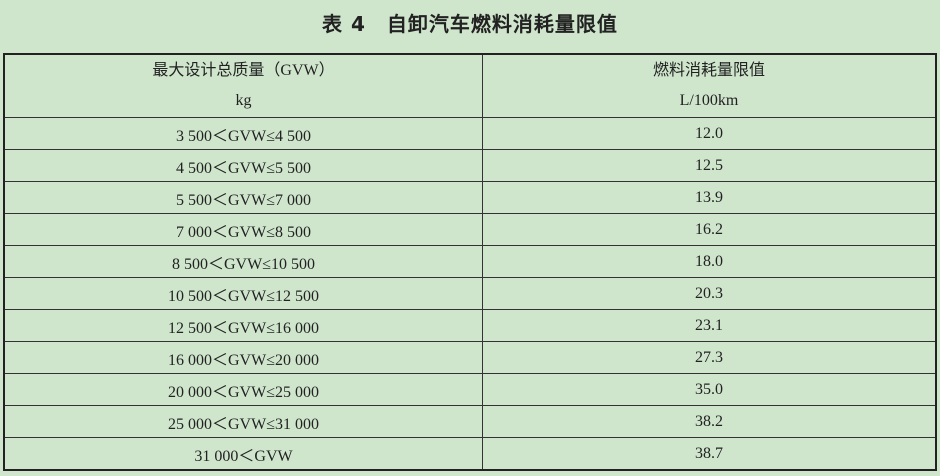 This screenshot has width=940, height=476. I want to click on table-row: 10 500＜GVW≤12 500 20.3, so click(470, 293).